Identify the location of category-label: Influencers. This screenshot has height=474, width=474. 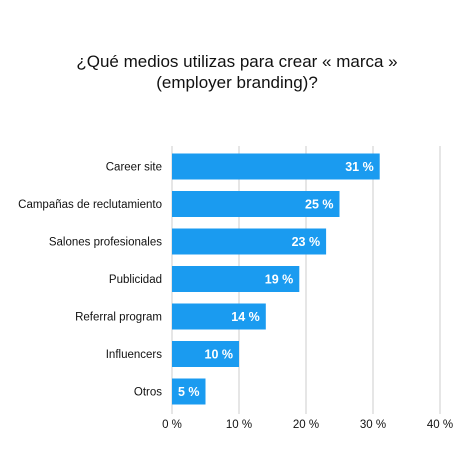
(134, 355).